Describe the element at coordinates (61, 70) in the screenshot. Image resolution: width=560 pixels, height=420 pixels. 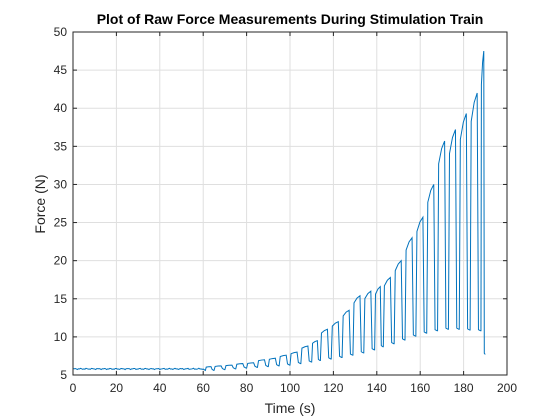
I see `y-tick-label: 45` at that location.